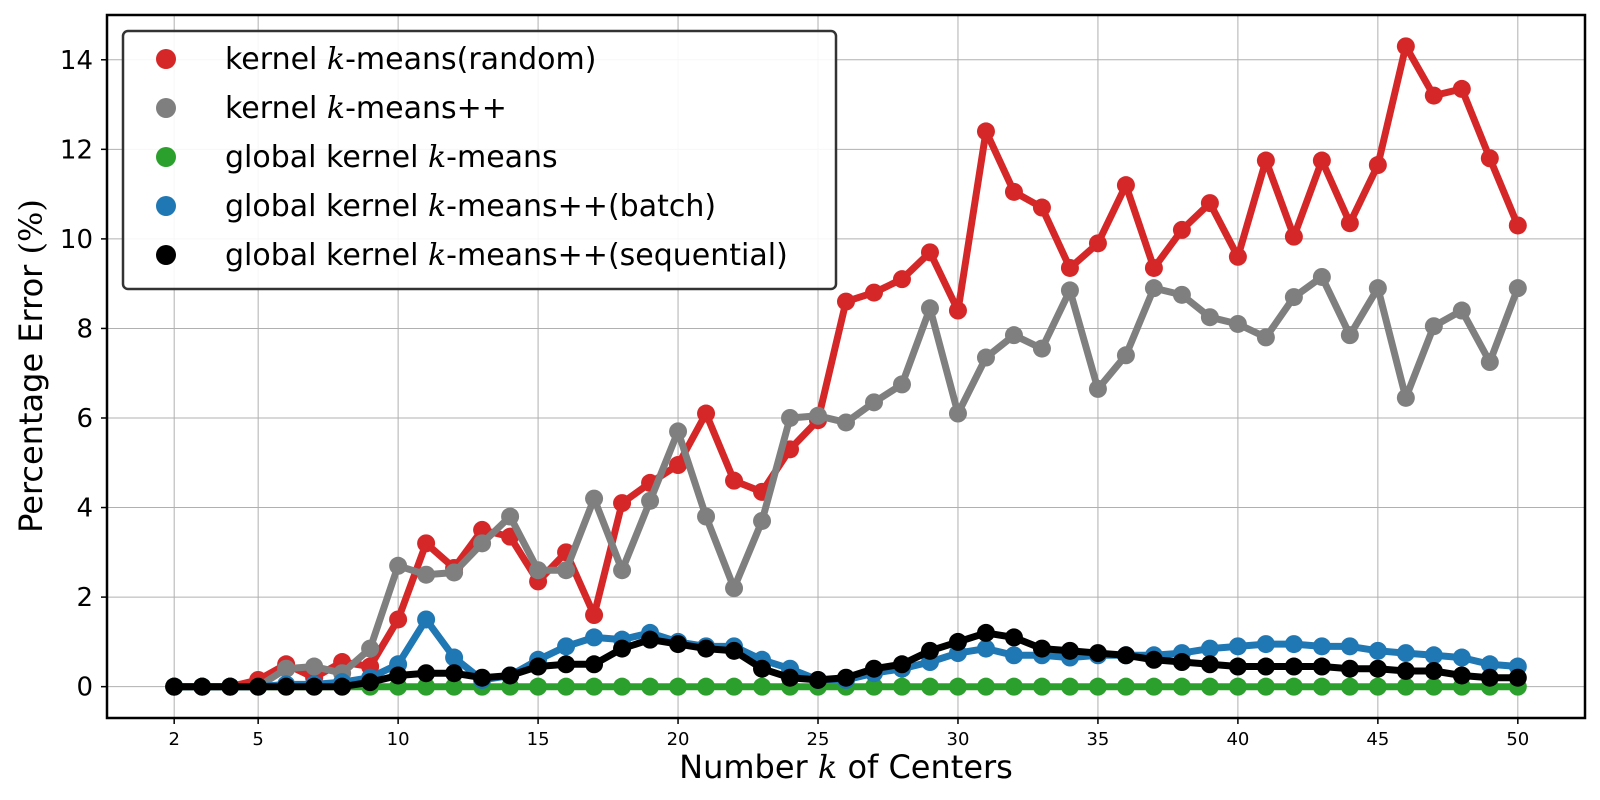  What do you see at coordinates (84, 509) in the screenshot?
I see `y-tick-label: 4` at bounding box center [84, 509].